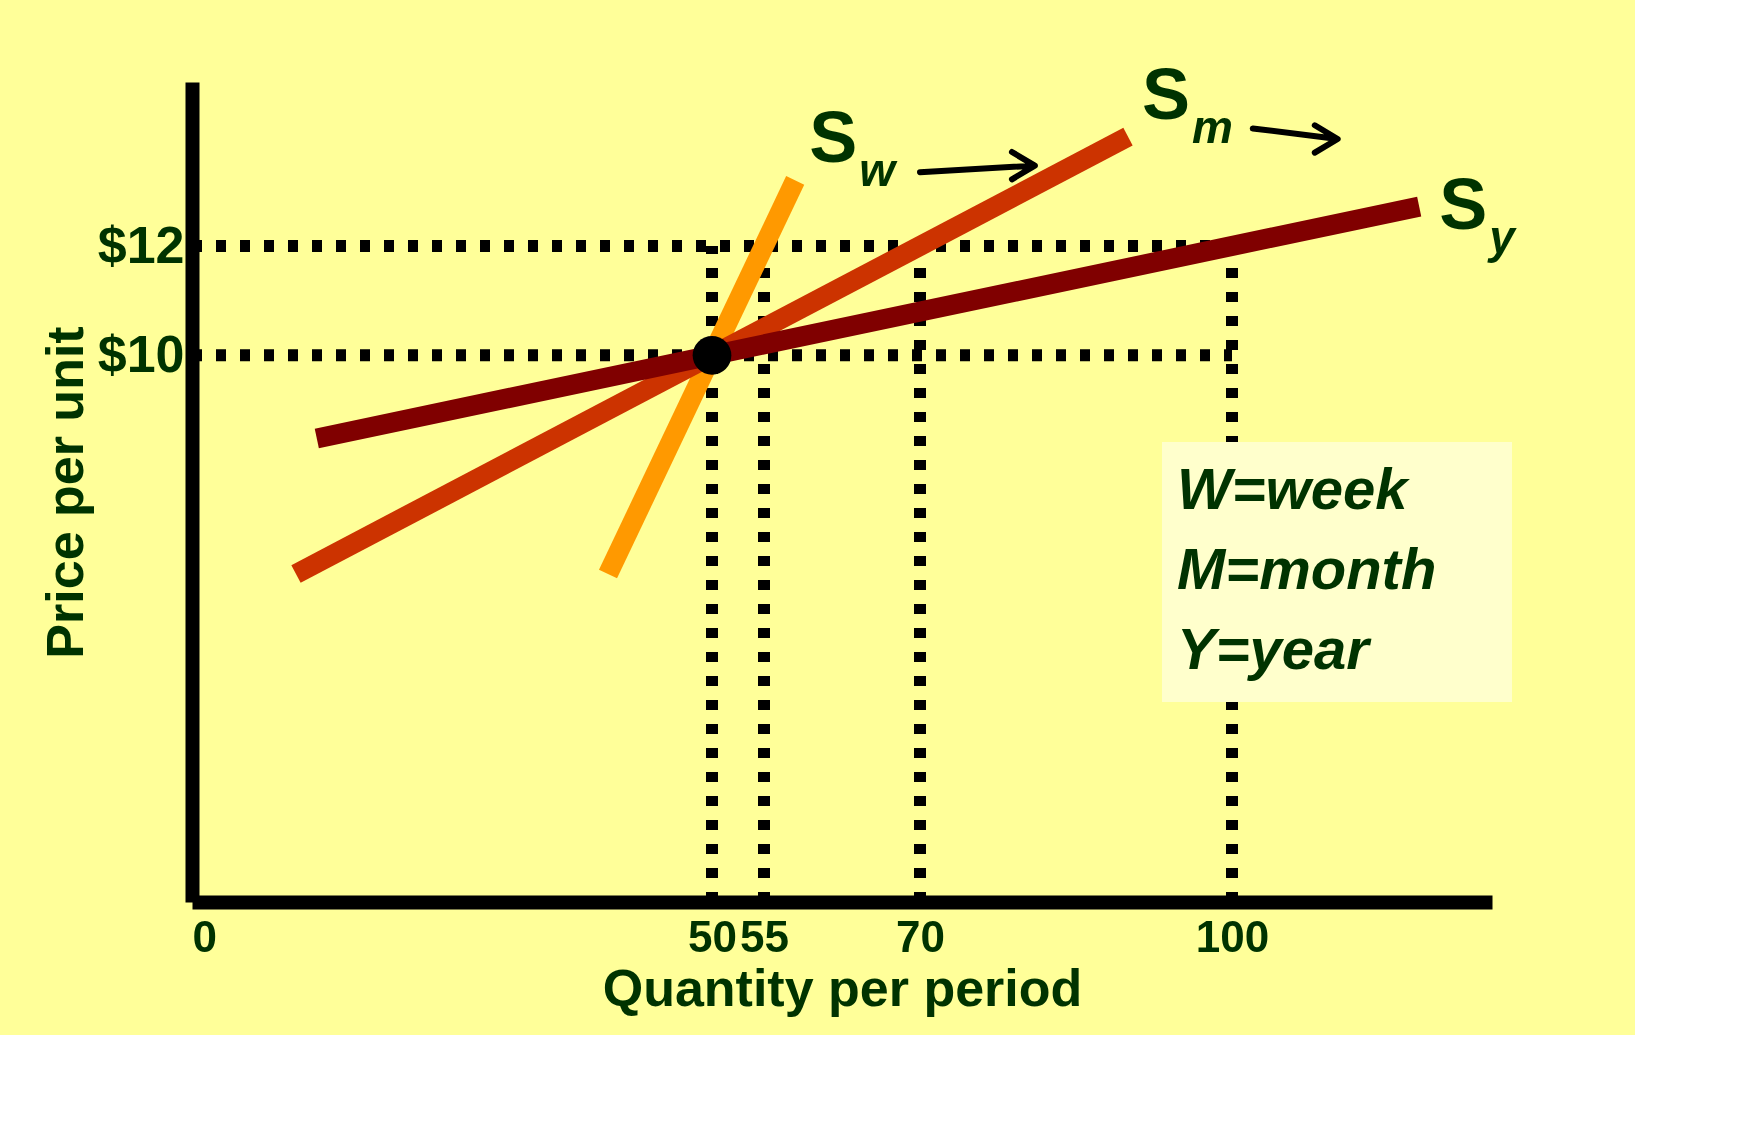 This screenshot has height=1134, width=1760. What do you see at coordinates (1232, 936) in the screenshot?
I see `x-tick-label: 100` at bounding box center [1232, 936].